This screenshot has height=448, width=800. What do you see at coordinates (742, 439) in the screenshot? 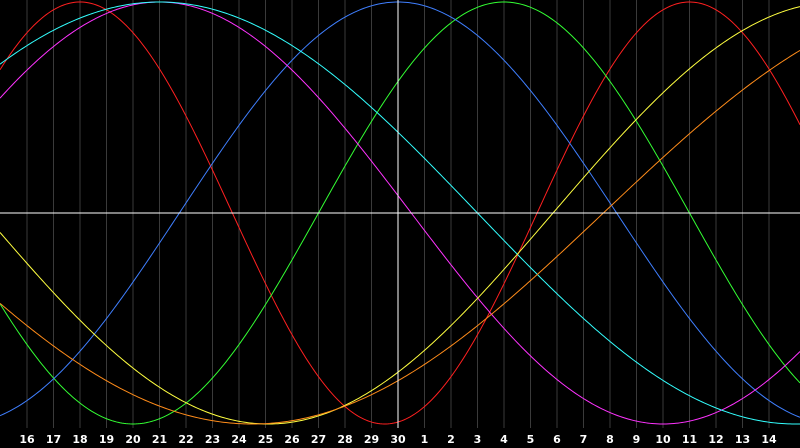
I see `x-tick-label: 13` at bounding box center [742, 439].